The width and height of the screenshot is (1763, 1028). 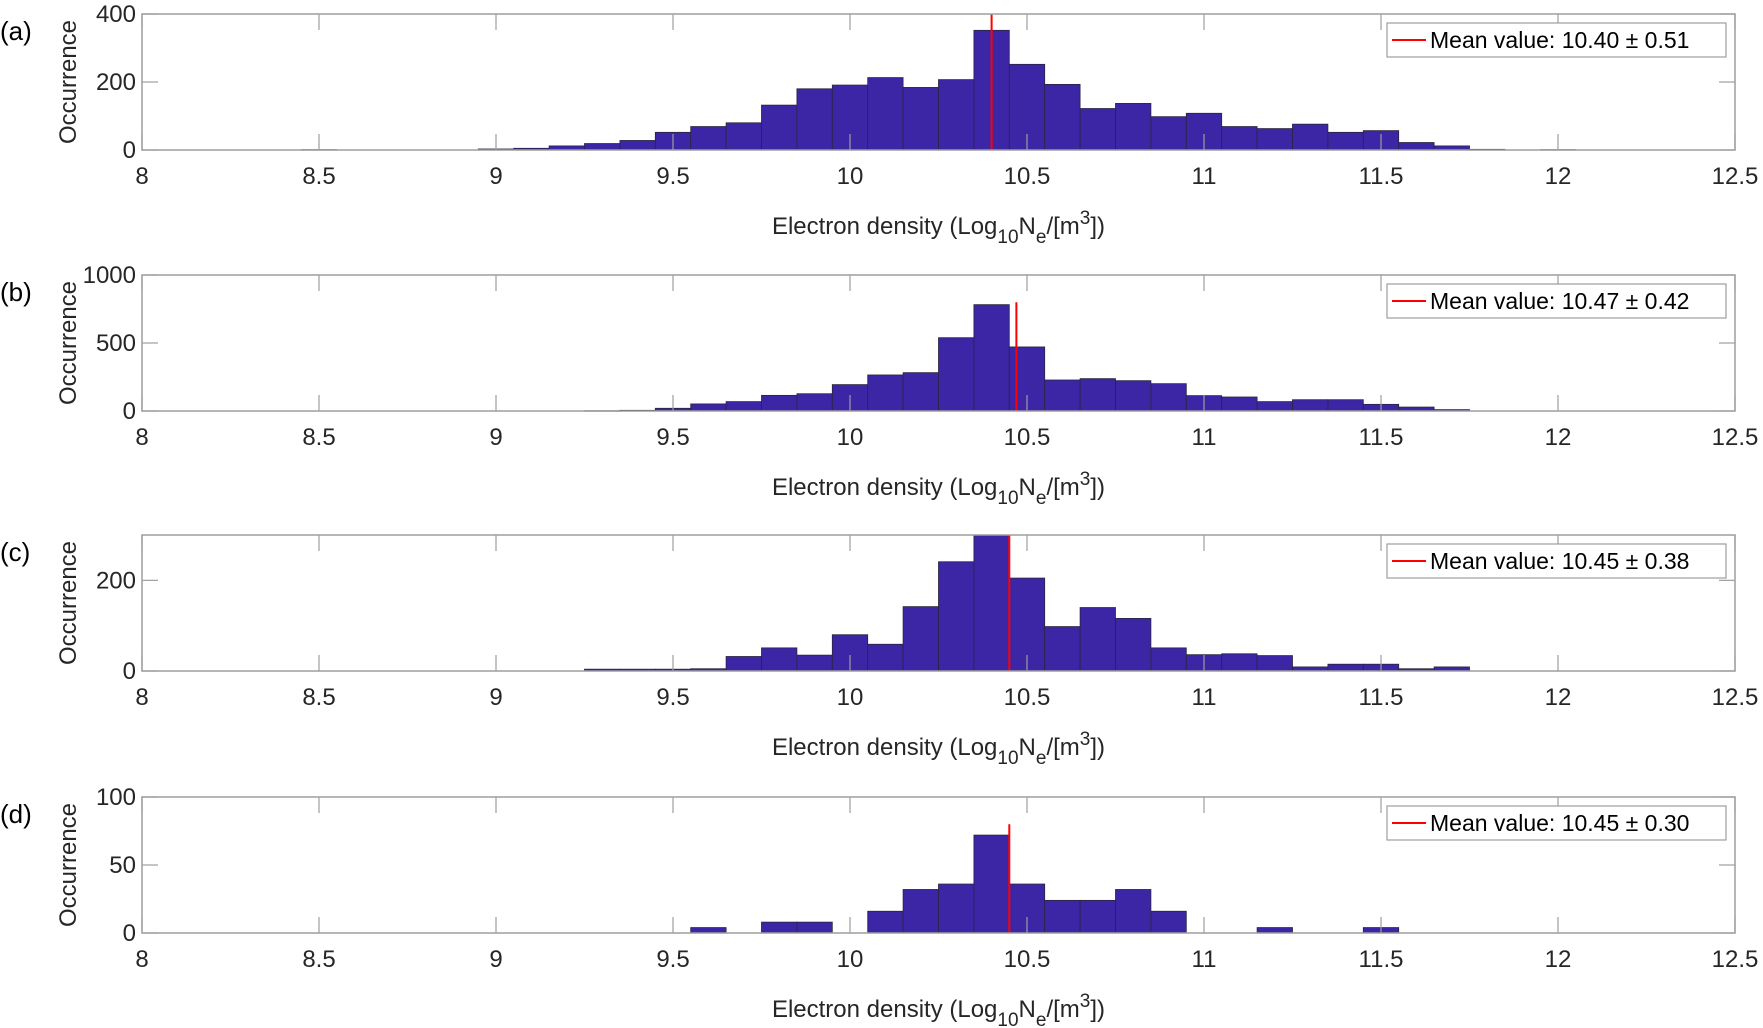 What do you see at coordinates (15, 552) in the screenshot?
I see `panel-label: (c)` at bounding box center [15, 552].